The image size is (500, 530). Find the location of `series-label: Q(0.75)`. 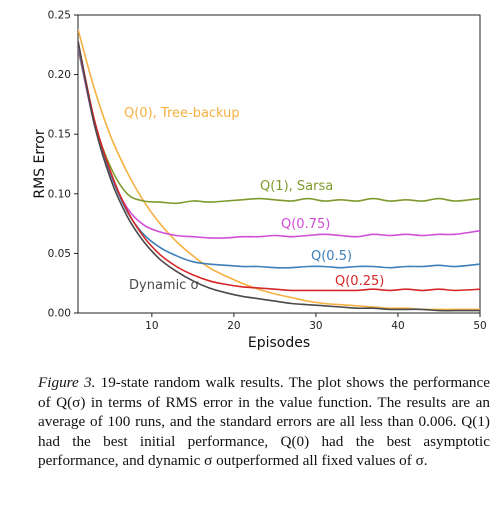

series-label: Q(0.75) is located at coordinates (305, 224).